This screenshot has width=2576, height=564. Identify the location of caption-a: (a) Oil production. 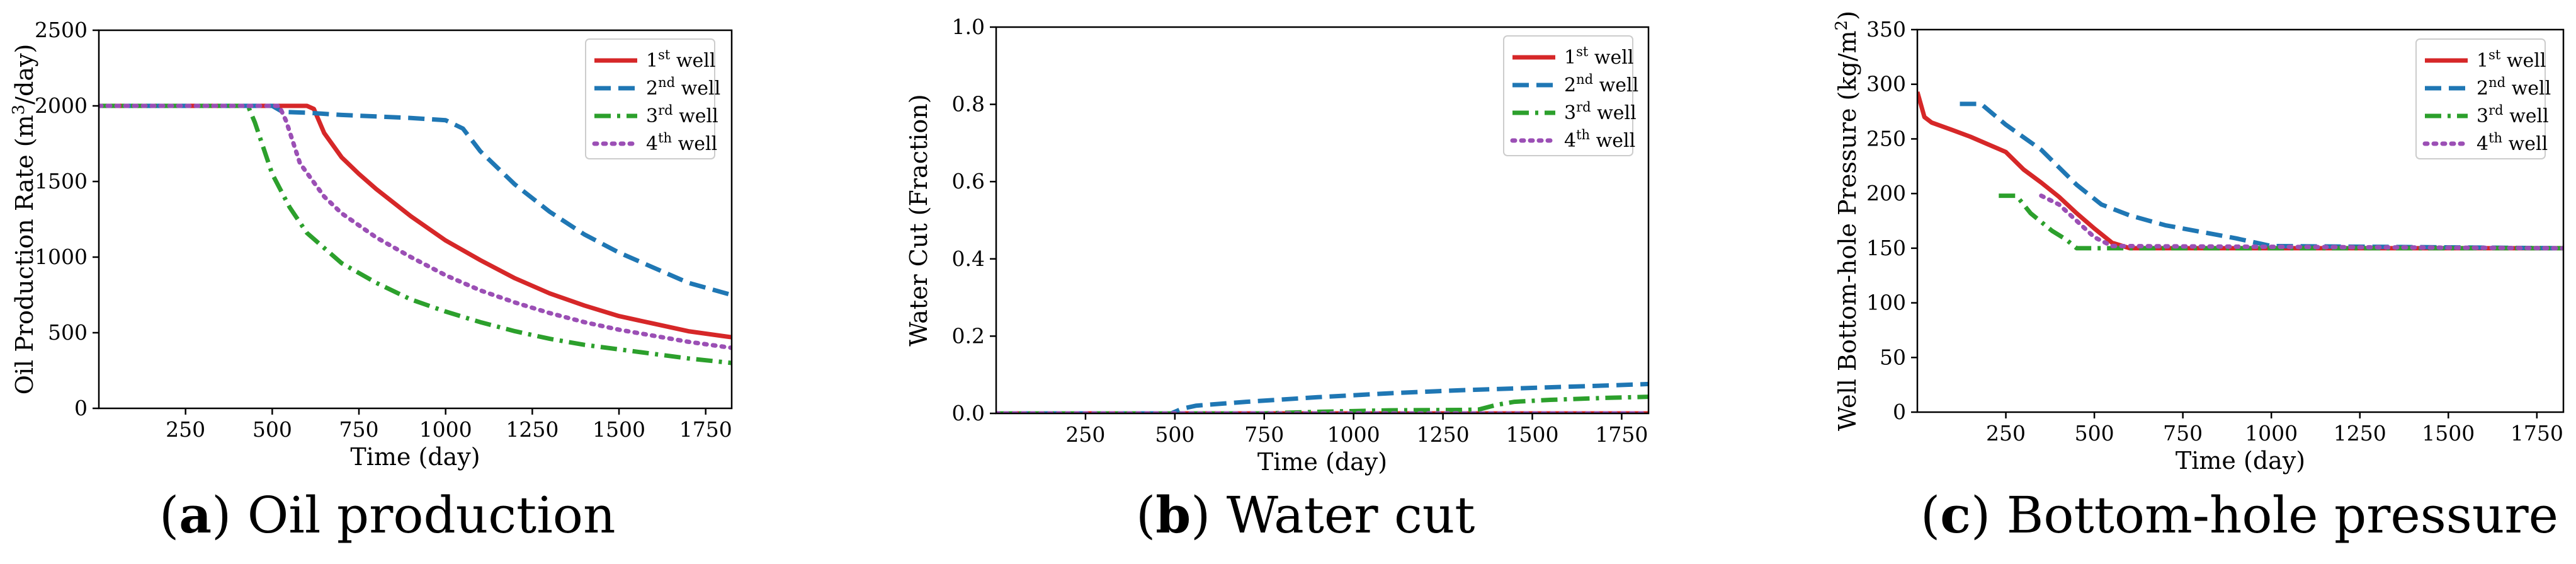
(387, 514).